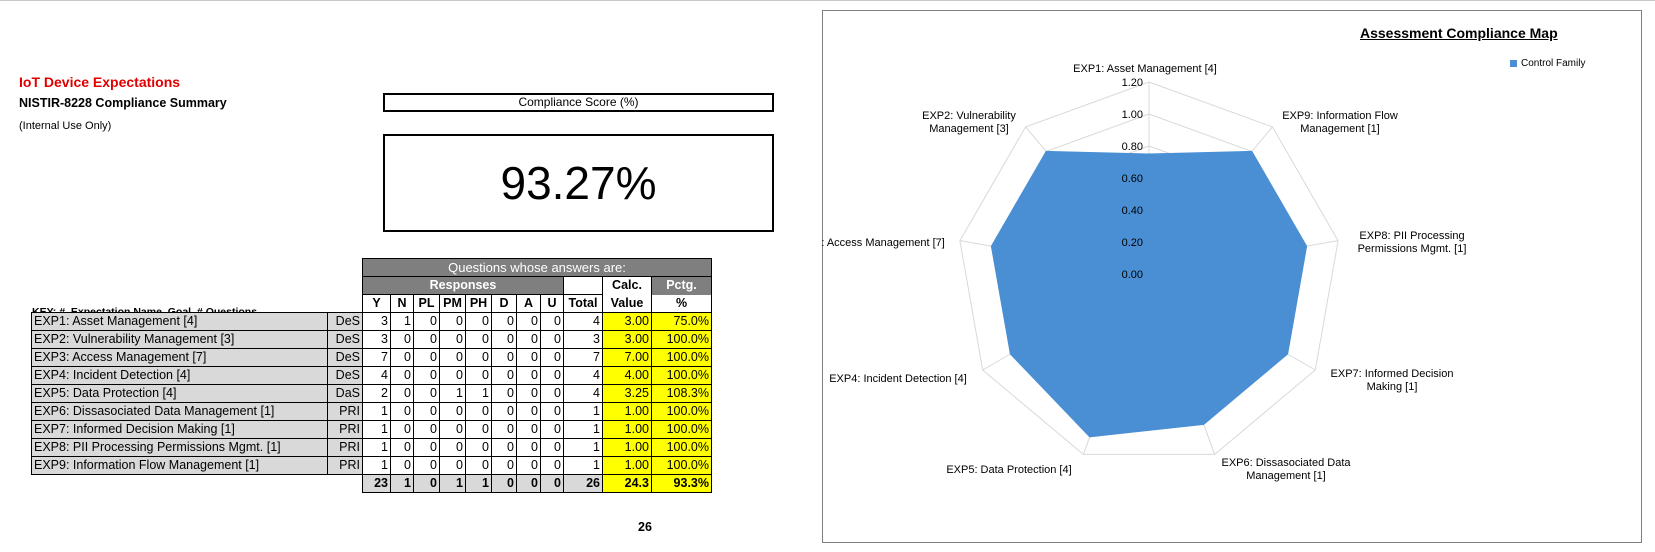  What do you see at coordinates (552, 303) in the screenshot?
I see `column-header: U` at bounding box center [552, 303].